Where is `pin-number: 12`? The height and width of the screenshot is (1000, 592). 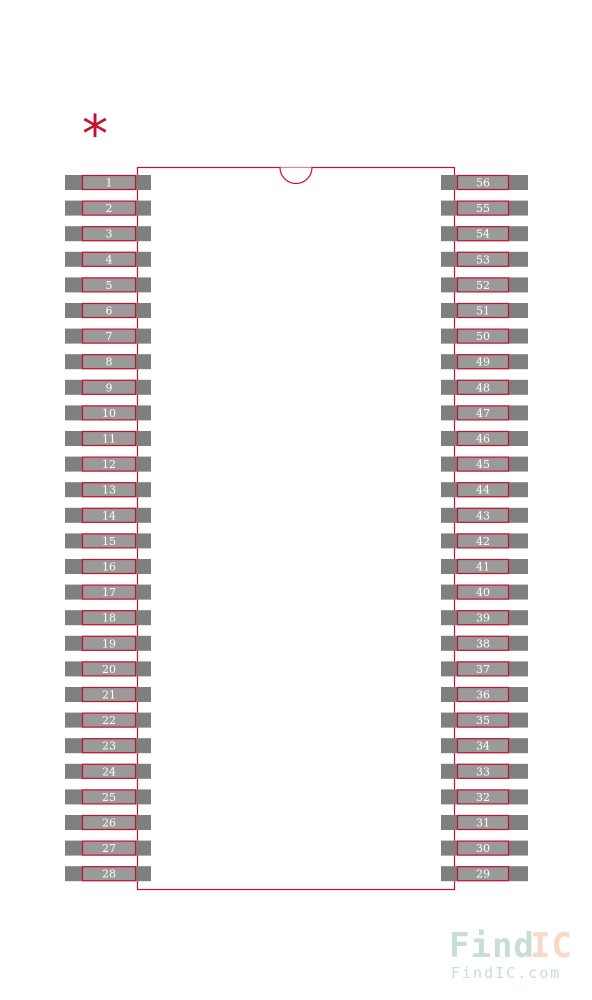 pin-number: 12 is located at coordinates (109, 464).